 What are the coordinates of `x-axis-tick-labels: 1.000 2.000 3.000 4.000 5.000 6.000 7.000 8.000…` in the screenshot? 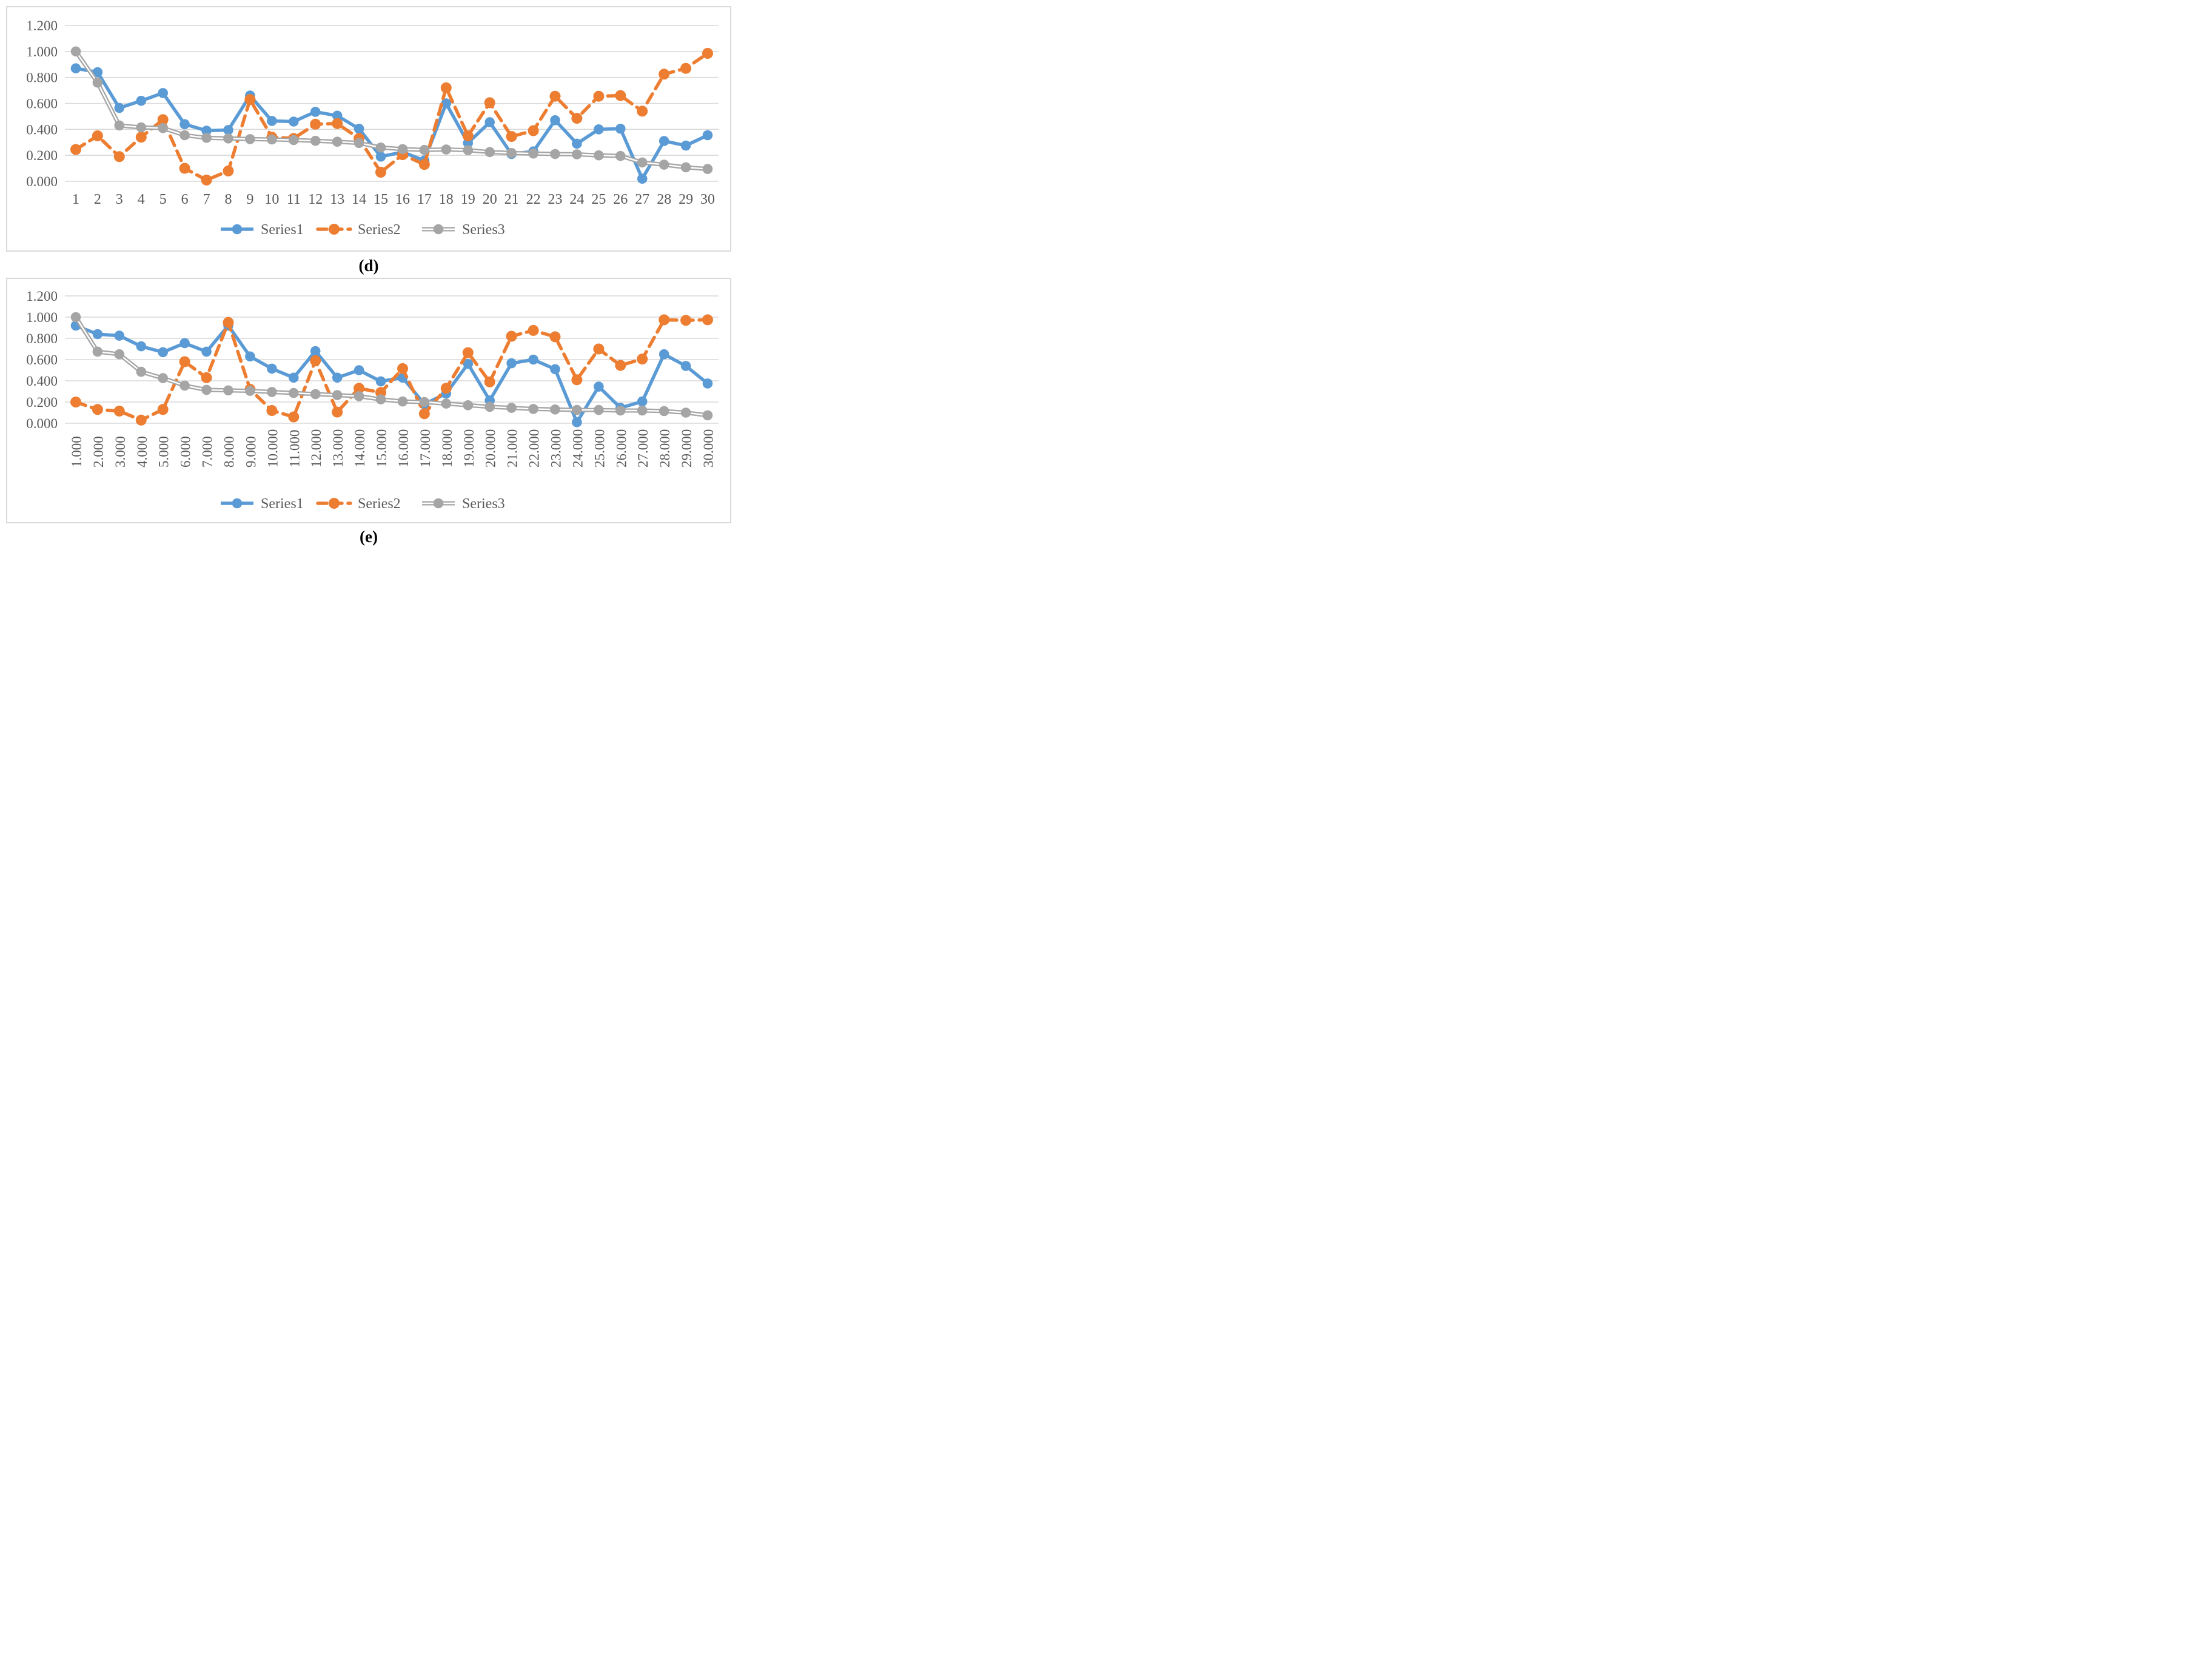 It's located at (392, 449).